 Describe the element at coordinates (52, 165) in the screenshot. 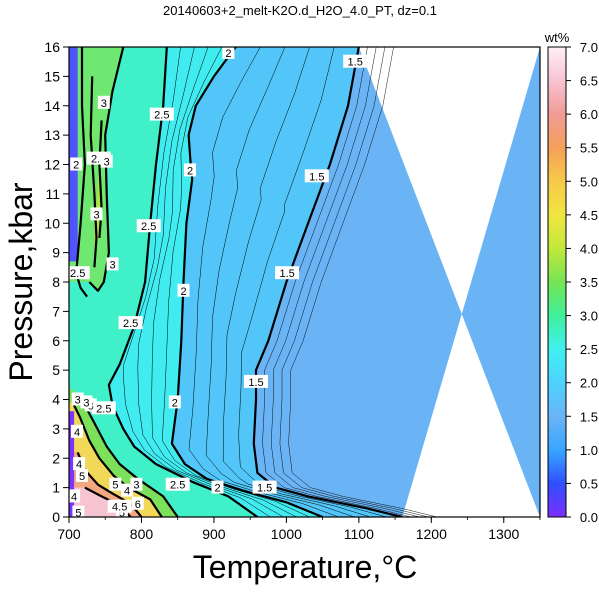

I see `y-tick-label: 12` at that location.